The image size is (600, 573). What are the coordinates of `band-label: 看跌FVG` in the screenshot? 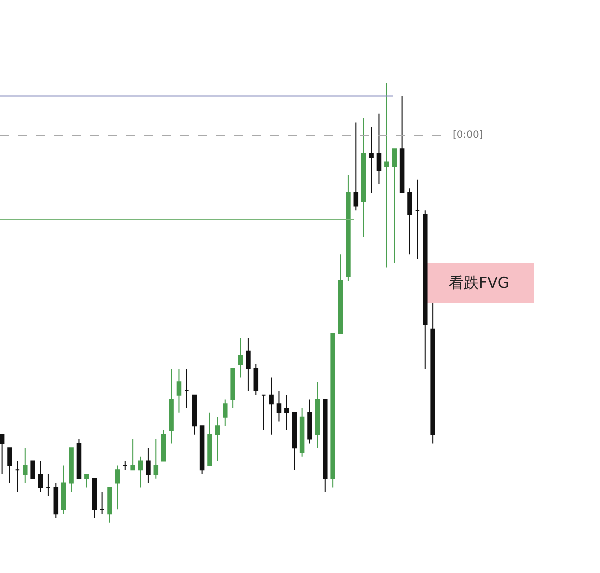 It's located at (479, 283).